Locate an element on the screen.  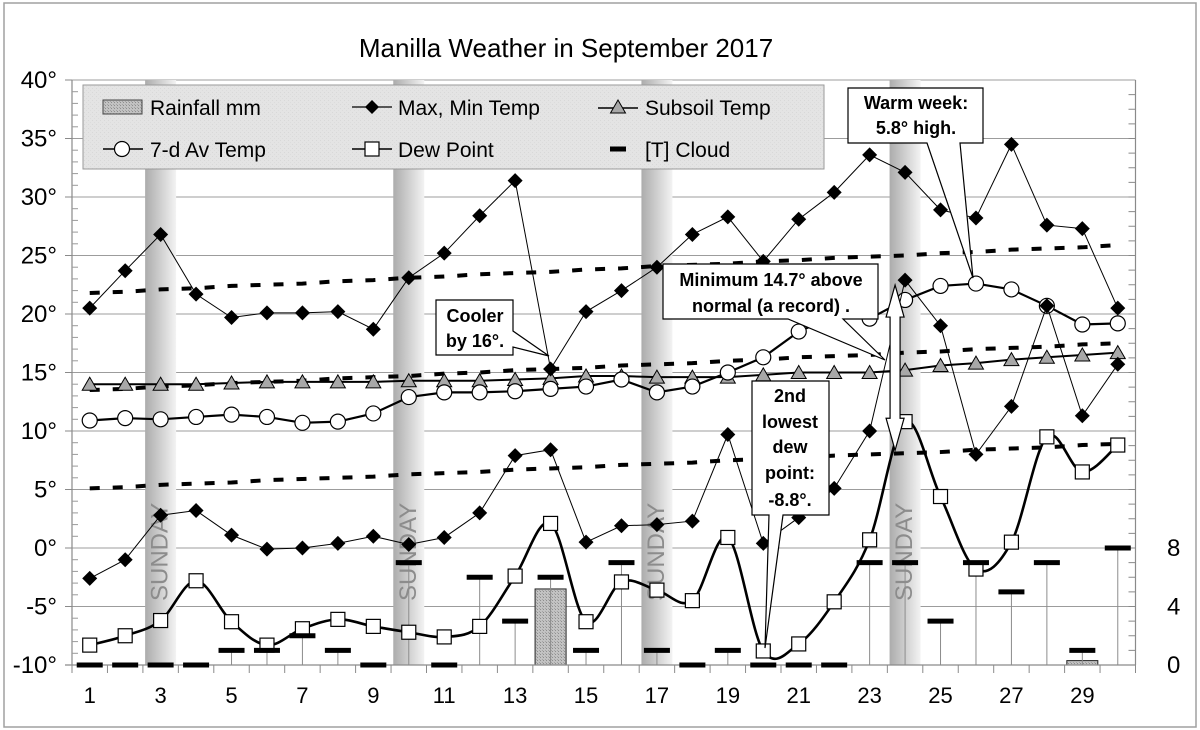
y2-tick-label: 8 is located at coordinates (1173, 548).